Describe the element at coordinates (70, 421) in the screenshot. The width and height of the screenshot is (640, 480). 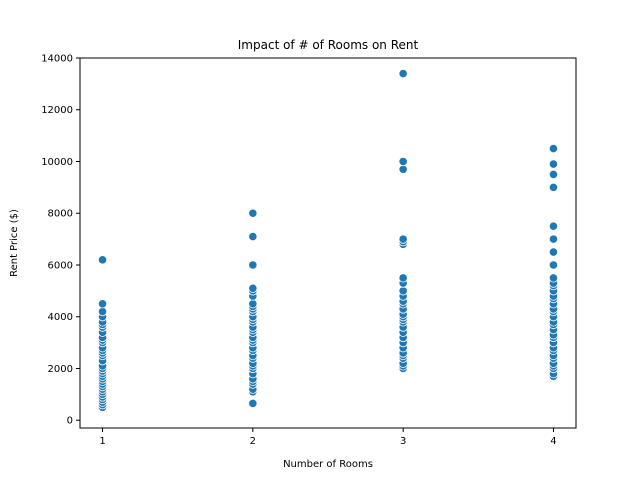
I see `y-tick-label: 0` at that location.